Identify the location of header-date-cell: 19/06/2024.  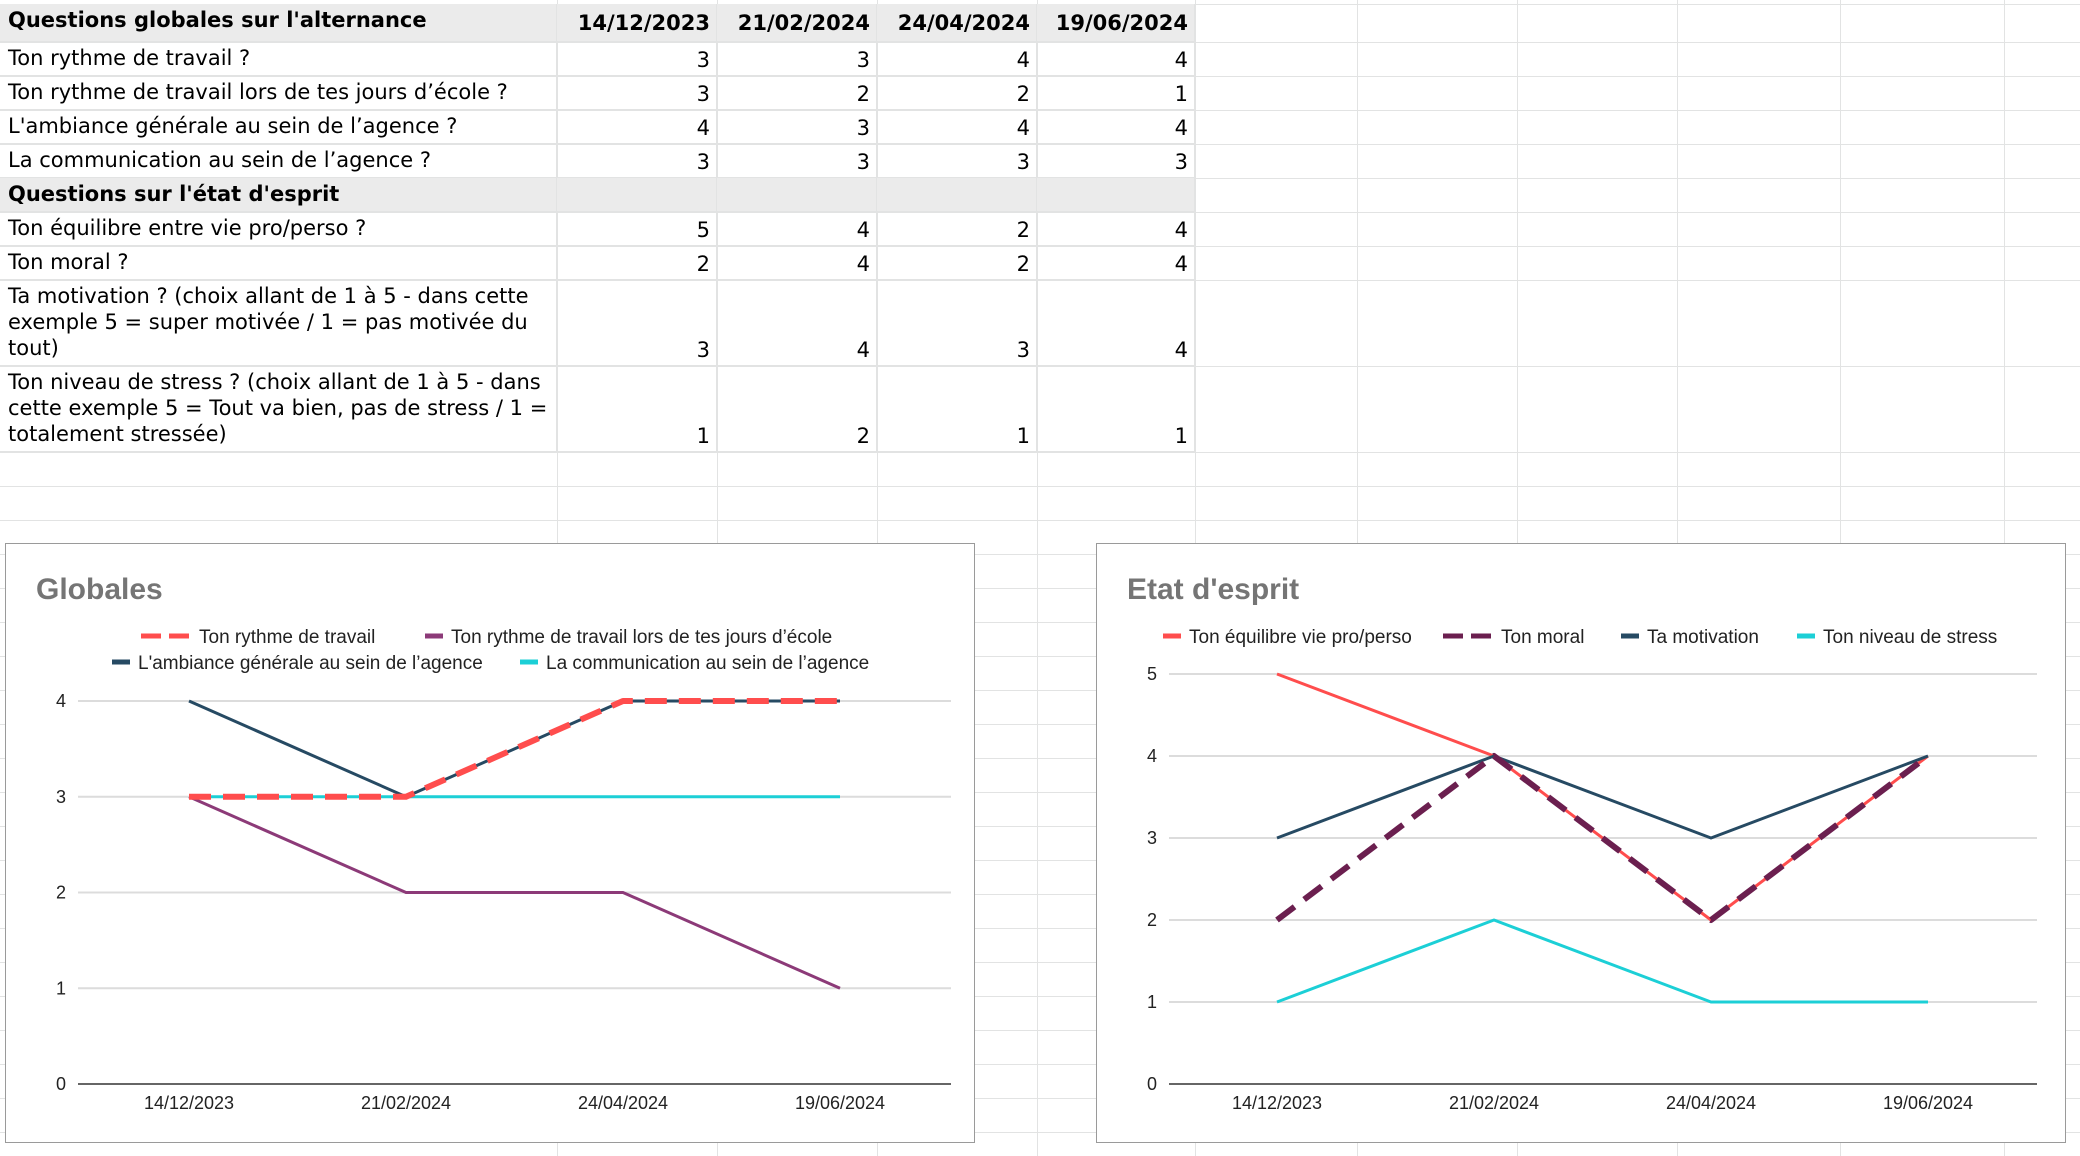
(1116, 23).